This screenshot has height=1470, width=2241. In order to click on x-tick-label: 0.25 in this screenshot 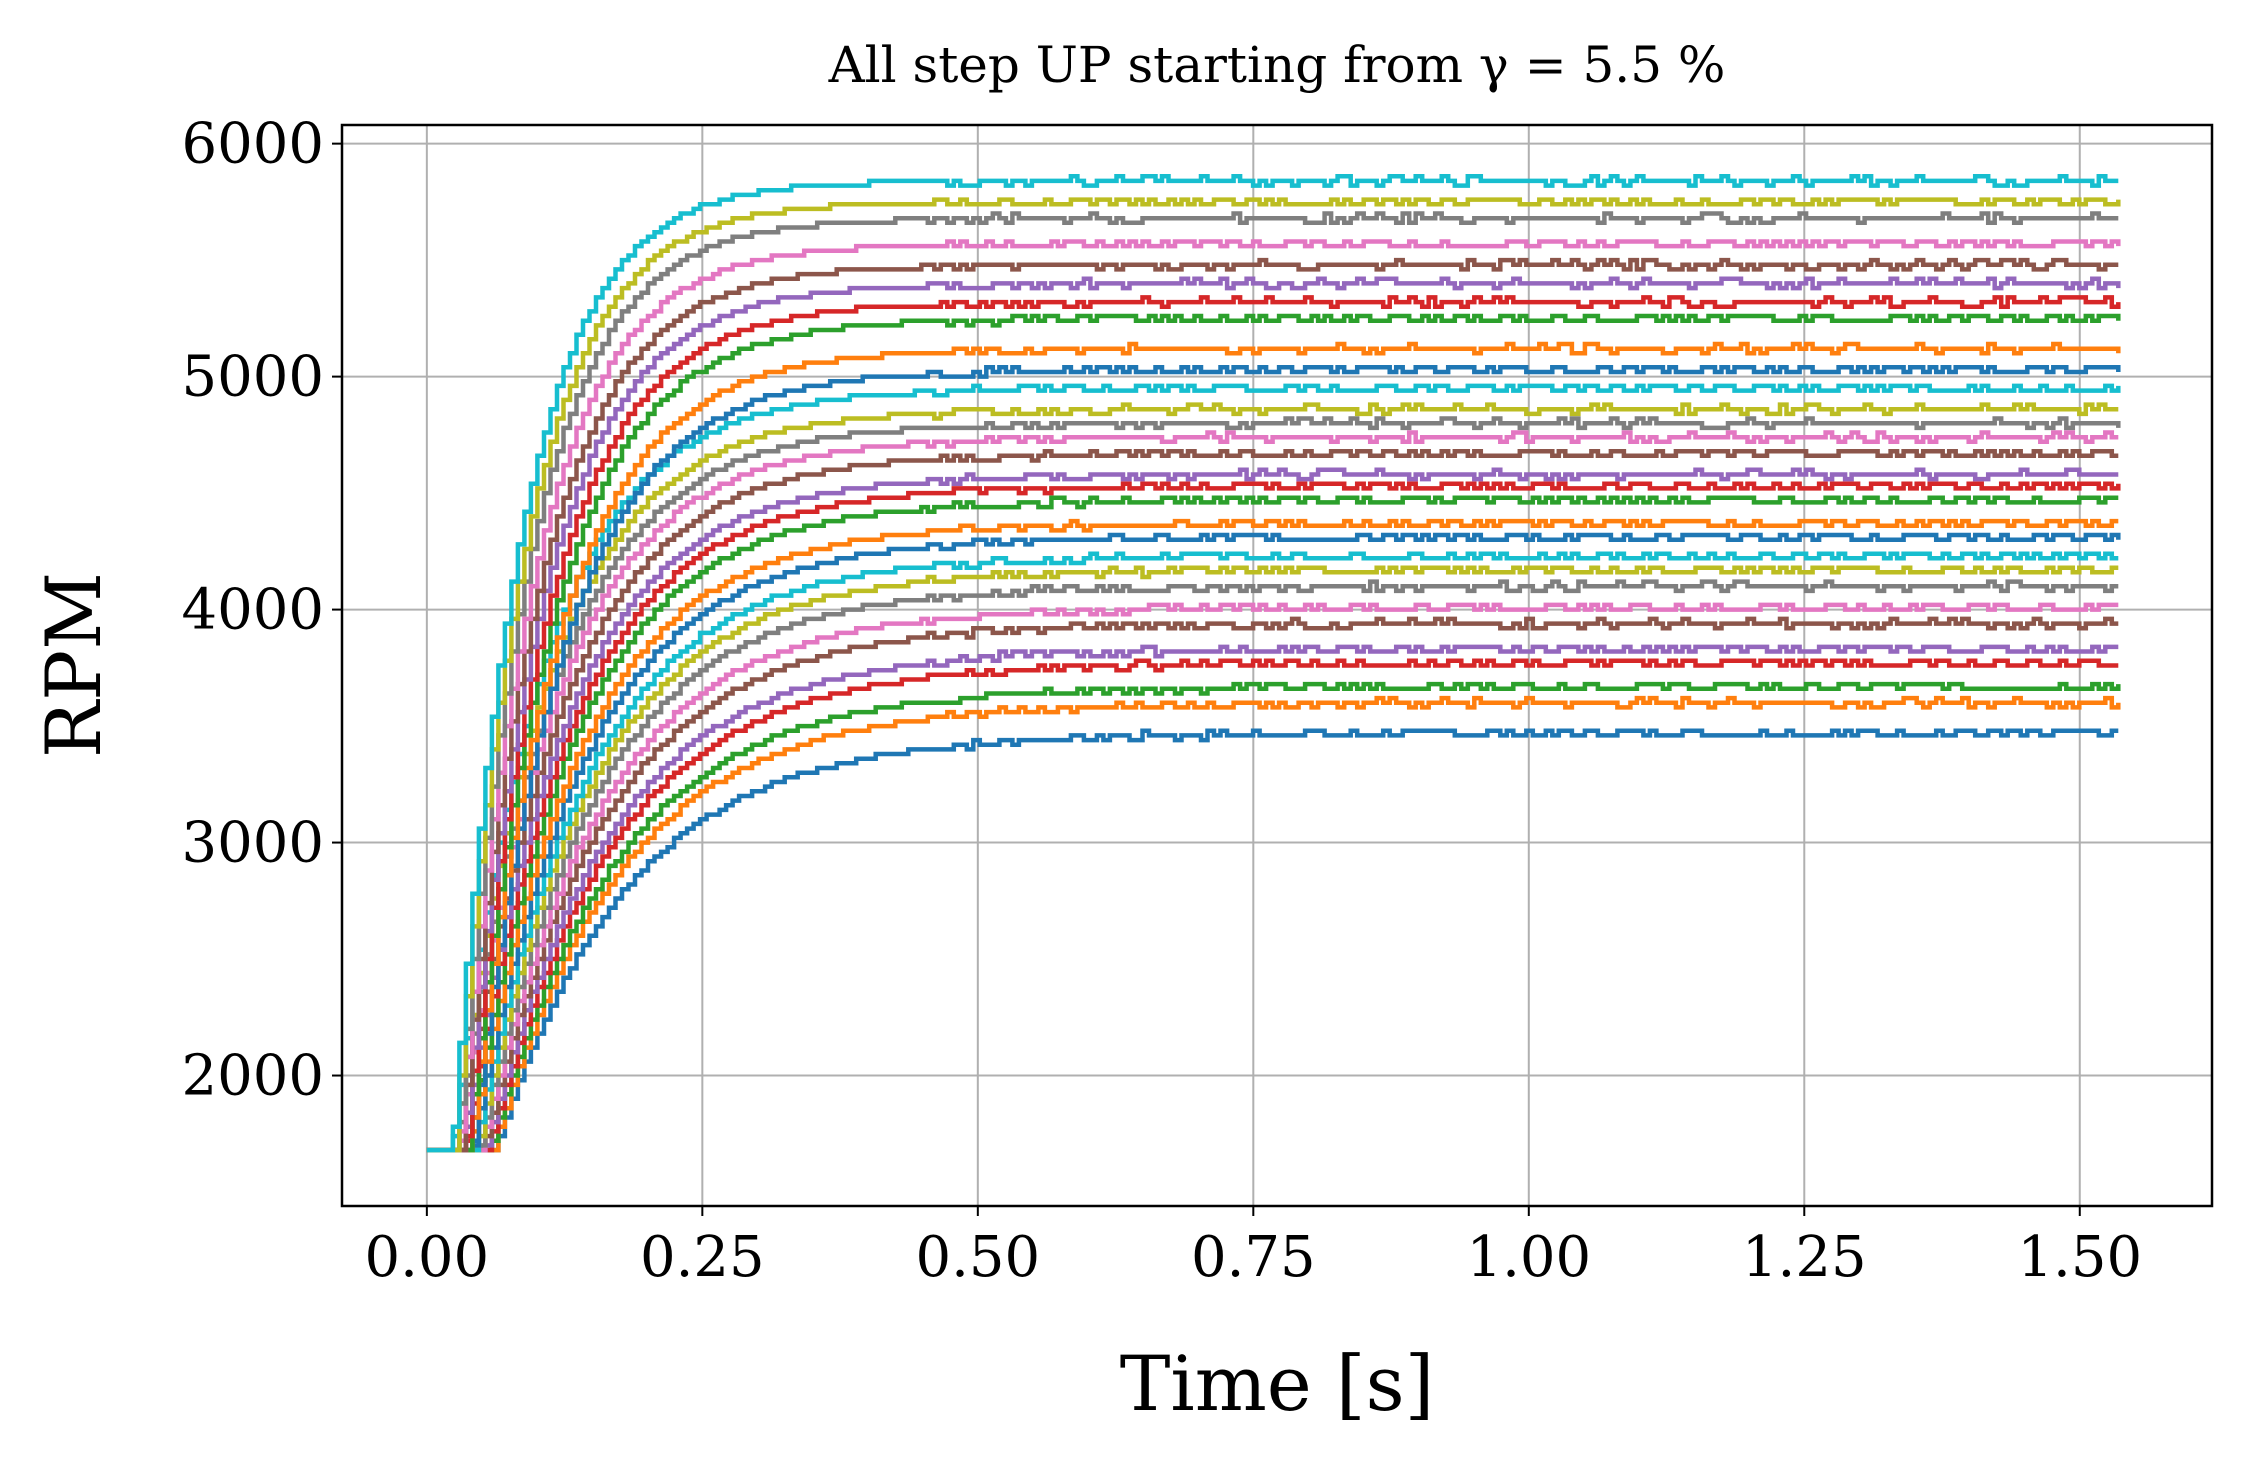, I will do `click(702, 1257)`.